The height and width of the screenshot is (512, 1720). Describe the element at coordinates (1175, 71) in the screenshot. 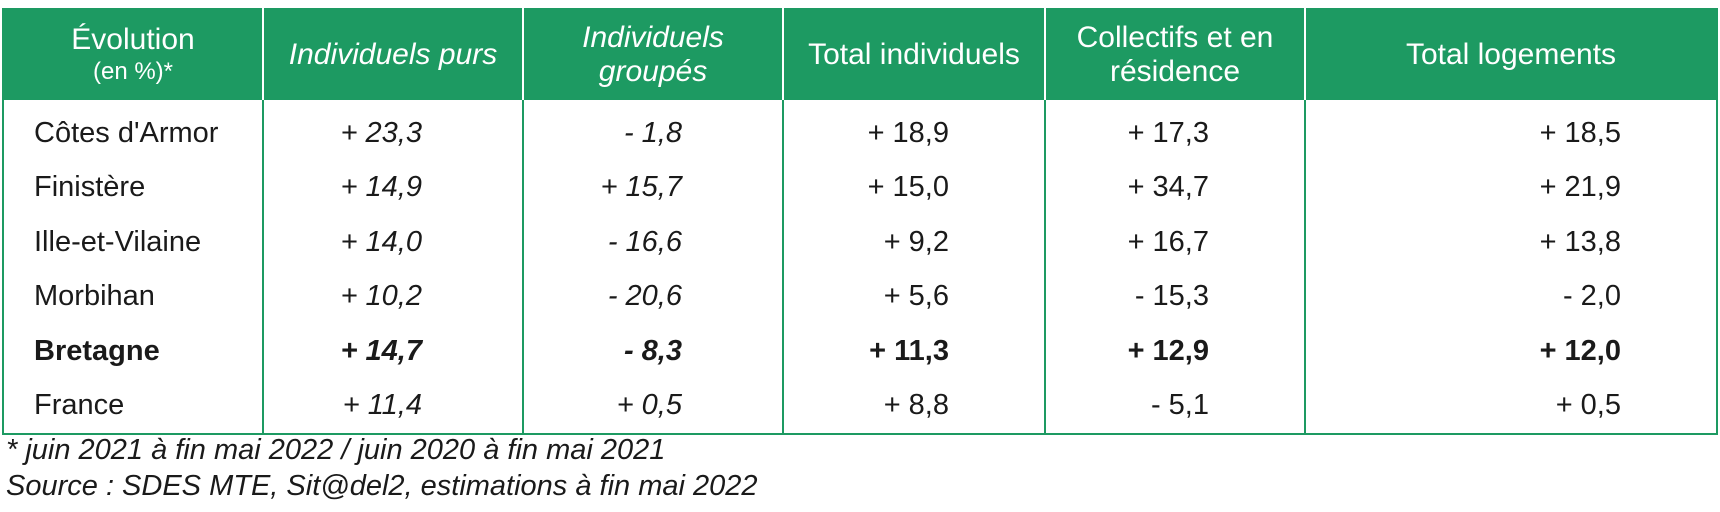

I see `header-collectifs-line2: résidence` at that location.